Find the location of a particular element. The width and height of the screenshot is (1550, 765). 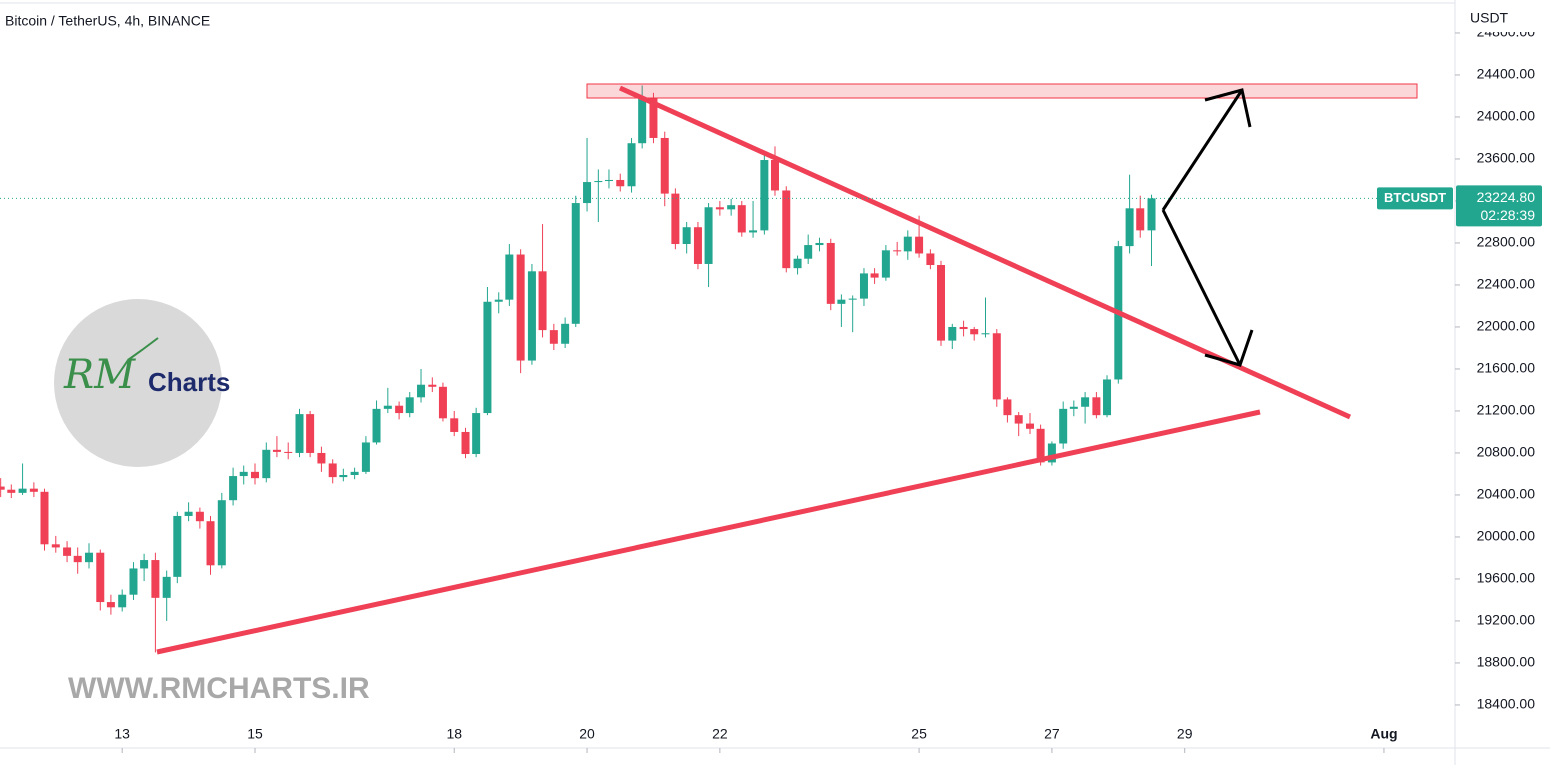

x-tick-label: 13 is located at coordinates (122, 734).